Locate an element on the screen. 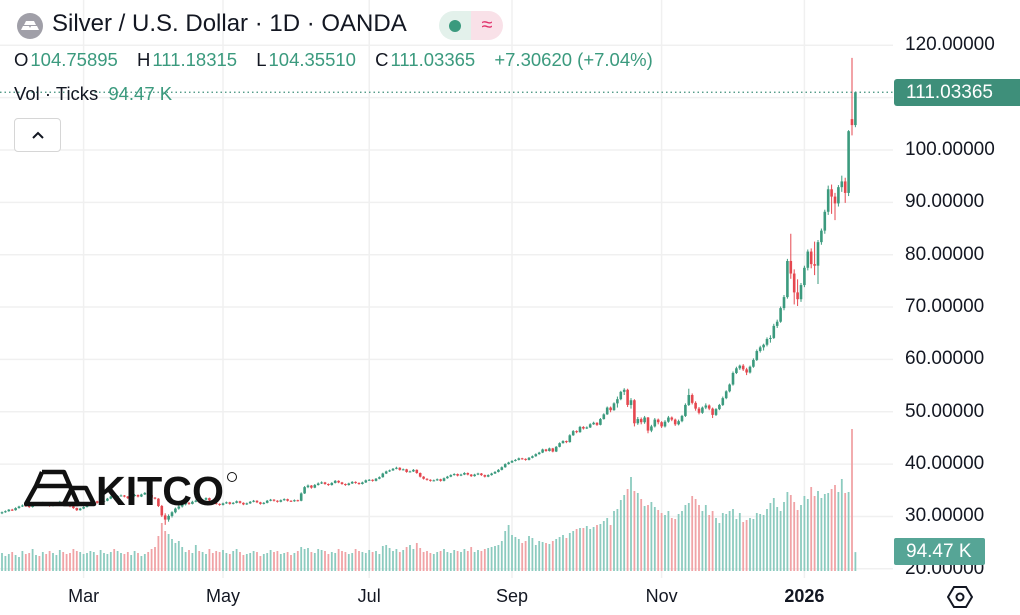 This screenshot has width=1020, height=615. volume-legend: Vol · Ticks 94.47 K is located at coordinates (93, 94).